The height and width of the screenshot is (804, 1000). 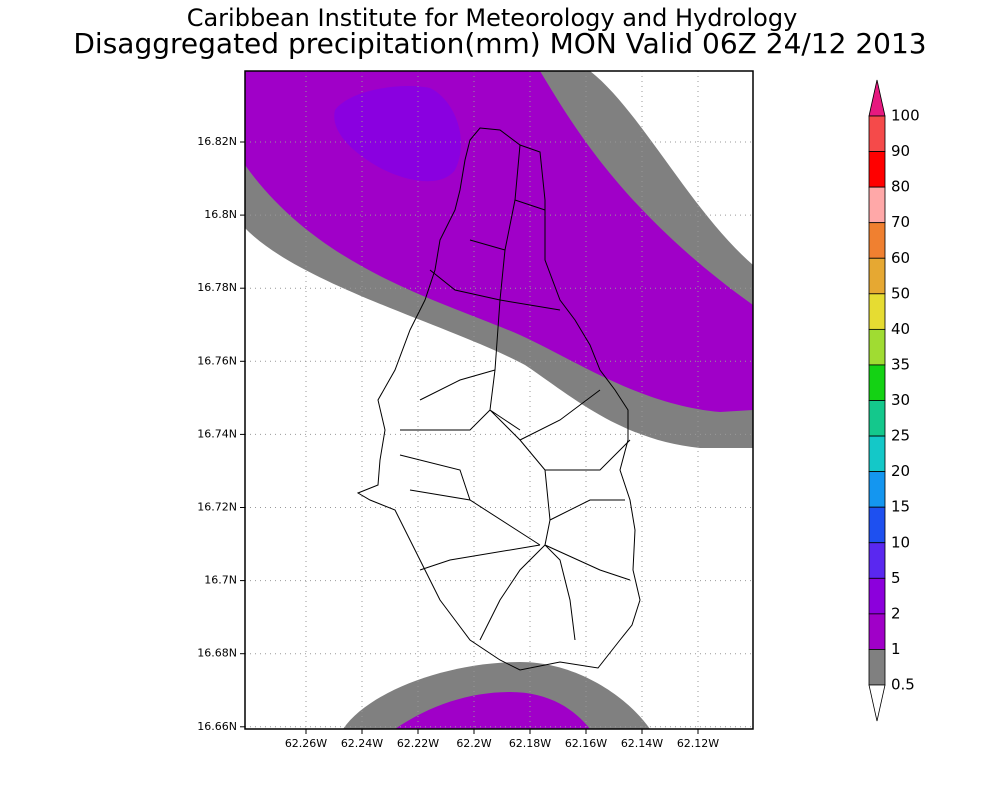 What do you see at coordinates (642, 743) in the screenshot?
I see `lon-tick-label: 62.14W` at bounding box center [642, 743].